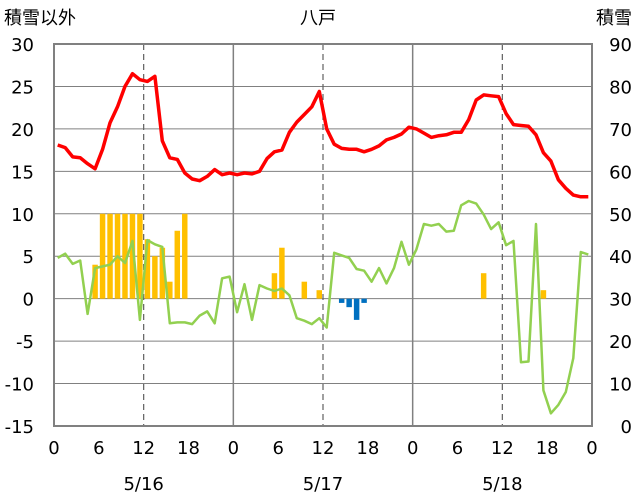 The height and width of the screenshot is (501, 636). What do you see at coordinates (40, 18) in the screenshot?
I see `left-axis-title: 積雪以外` at bounding box center [40, 18].